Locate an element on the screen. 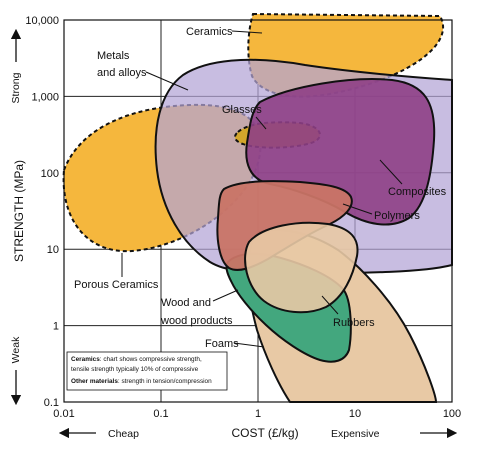 The width and height of the screenshot is (478, 457). x-tick-label: 100 is located at coordinates (452, 414).